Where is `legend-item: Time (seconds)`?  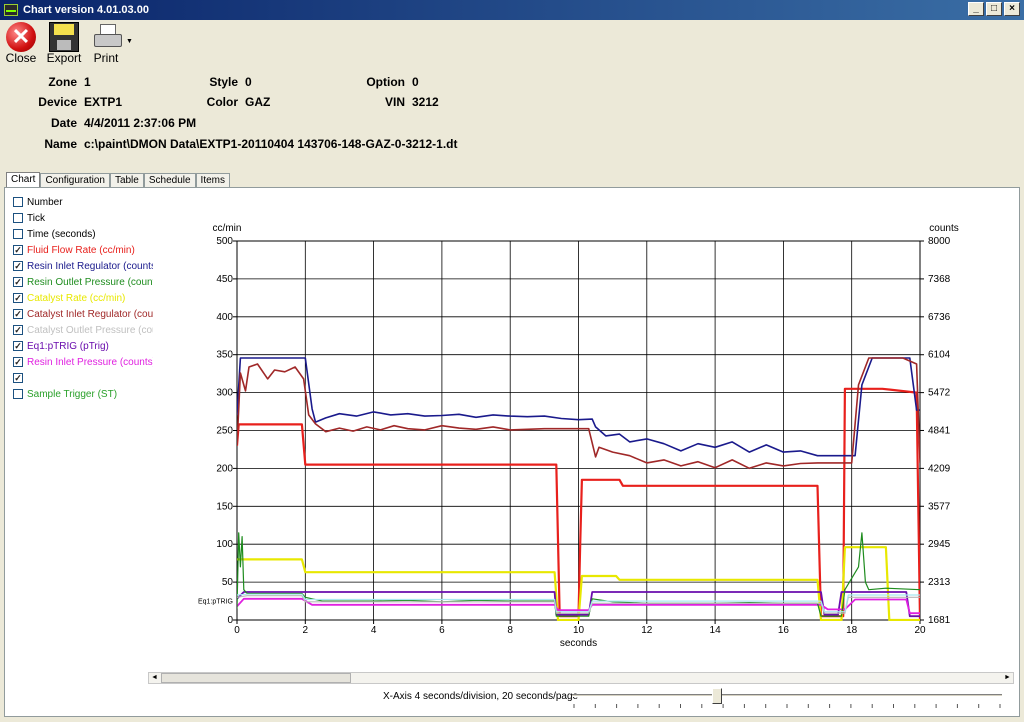
legend-item: Time (seconds) is located at coordinates (83, 234).